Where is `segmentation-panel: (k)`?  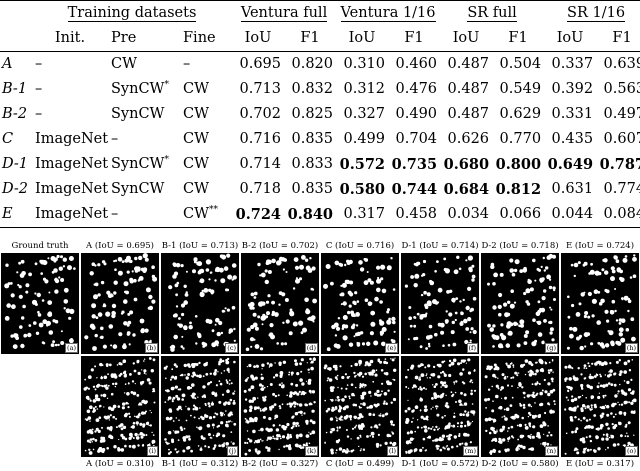 segmentation-panel: (k) is located at coordinates (280, 406).